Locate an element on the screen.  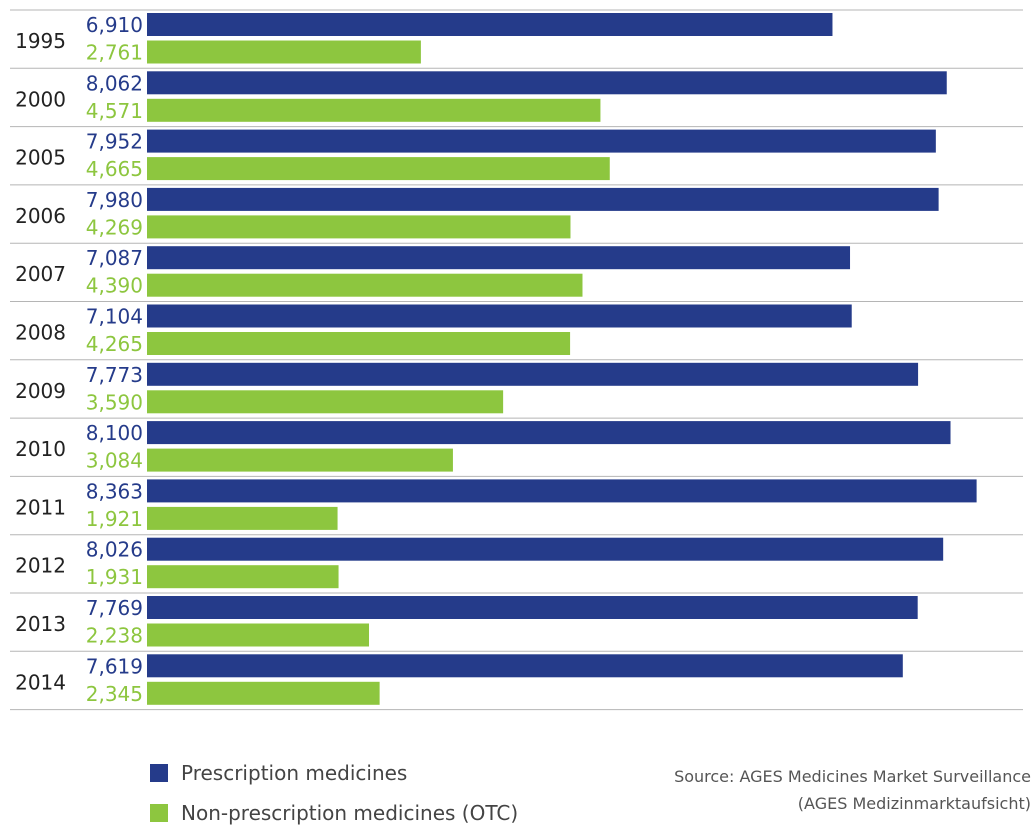
value-label-otc: 4,269 is located at coordinates (114, 227).